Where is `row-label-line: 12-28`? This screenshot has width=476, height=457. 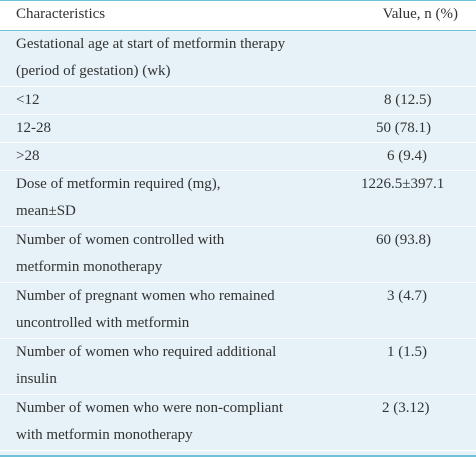
row-label-line: 12-28 is located at coordinates (33, 128).